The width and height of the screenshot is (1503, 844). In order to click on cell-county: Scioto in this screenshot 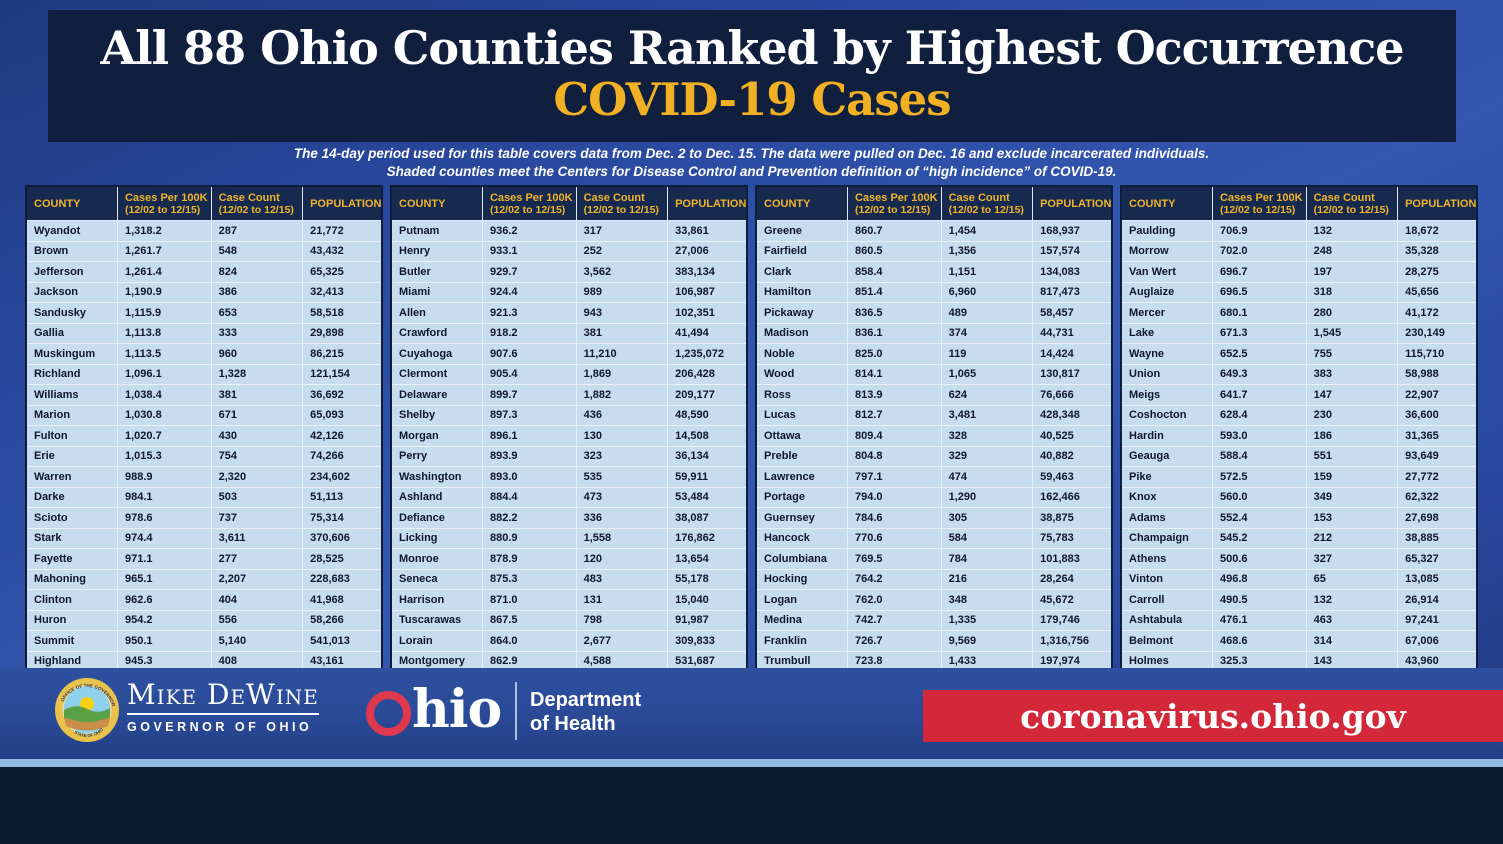, I will do `click(71, 518)`.